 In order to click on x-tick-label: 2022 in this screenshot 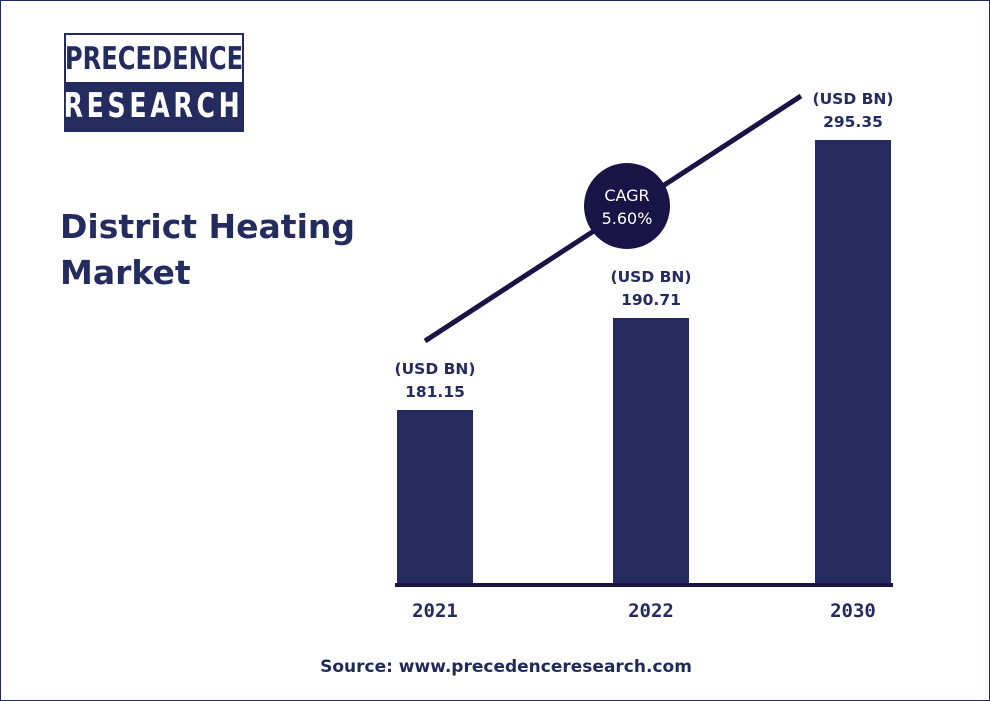, I will do `click(651, 611)`.